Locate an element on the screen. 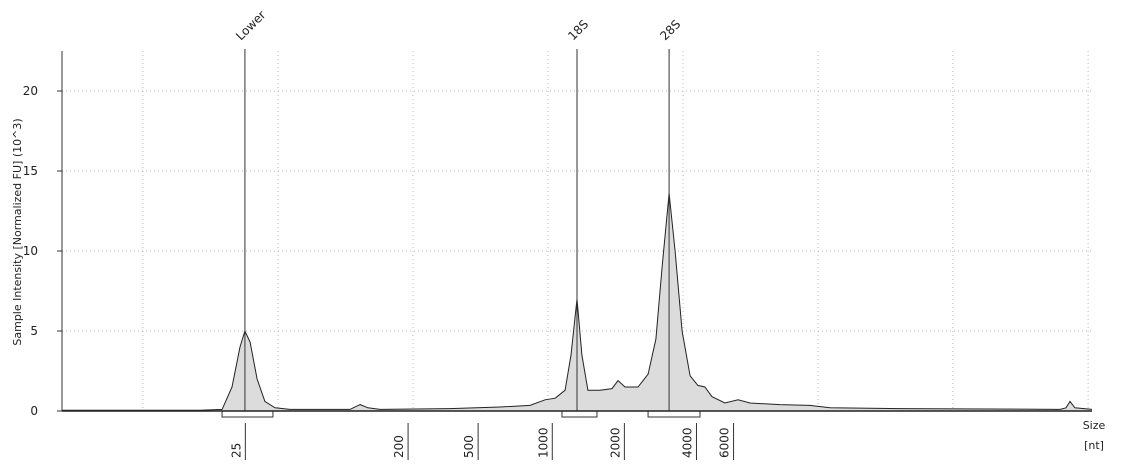  y-tick-label: 20 is located at coordinates (30, 91).